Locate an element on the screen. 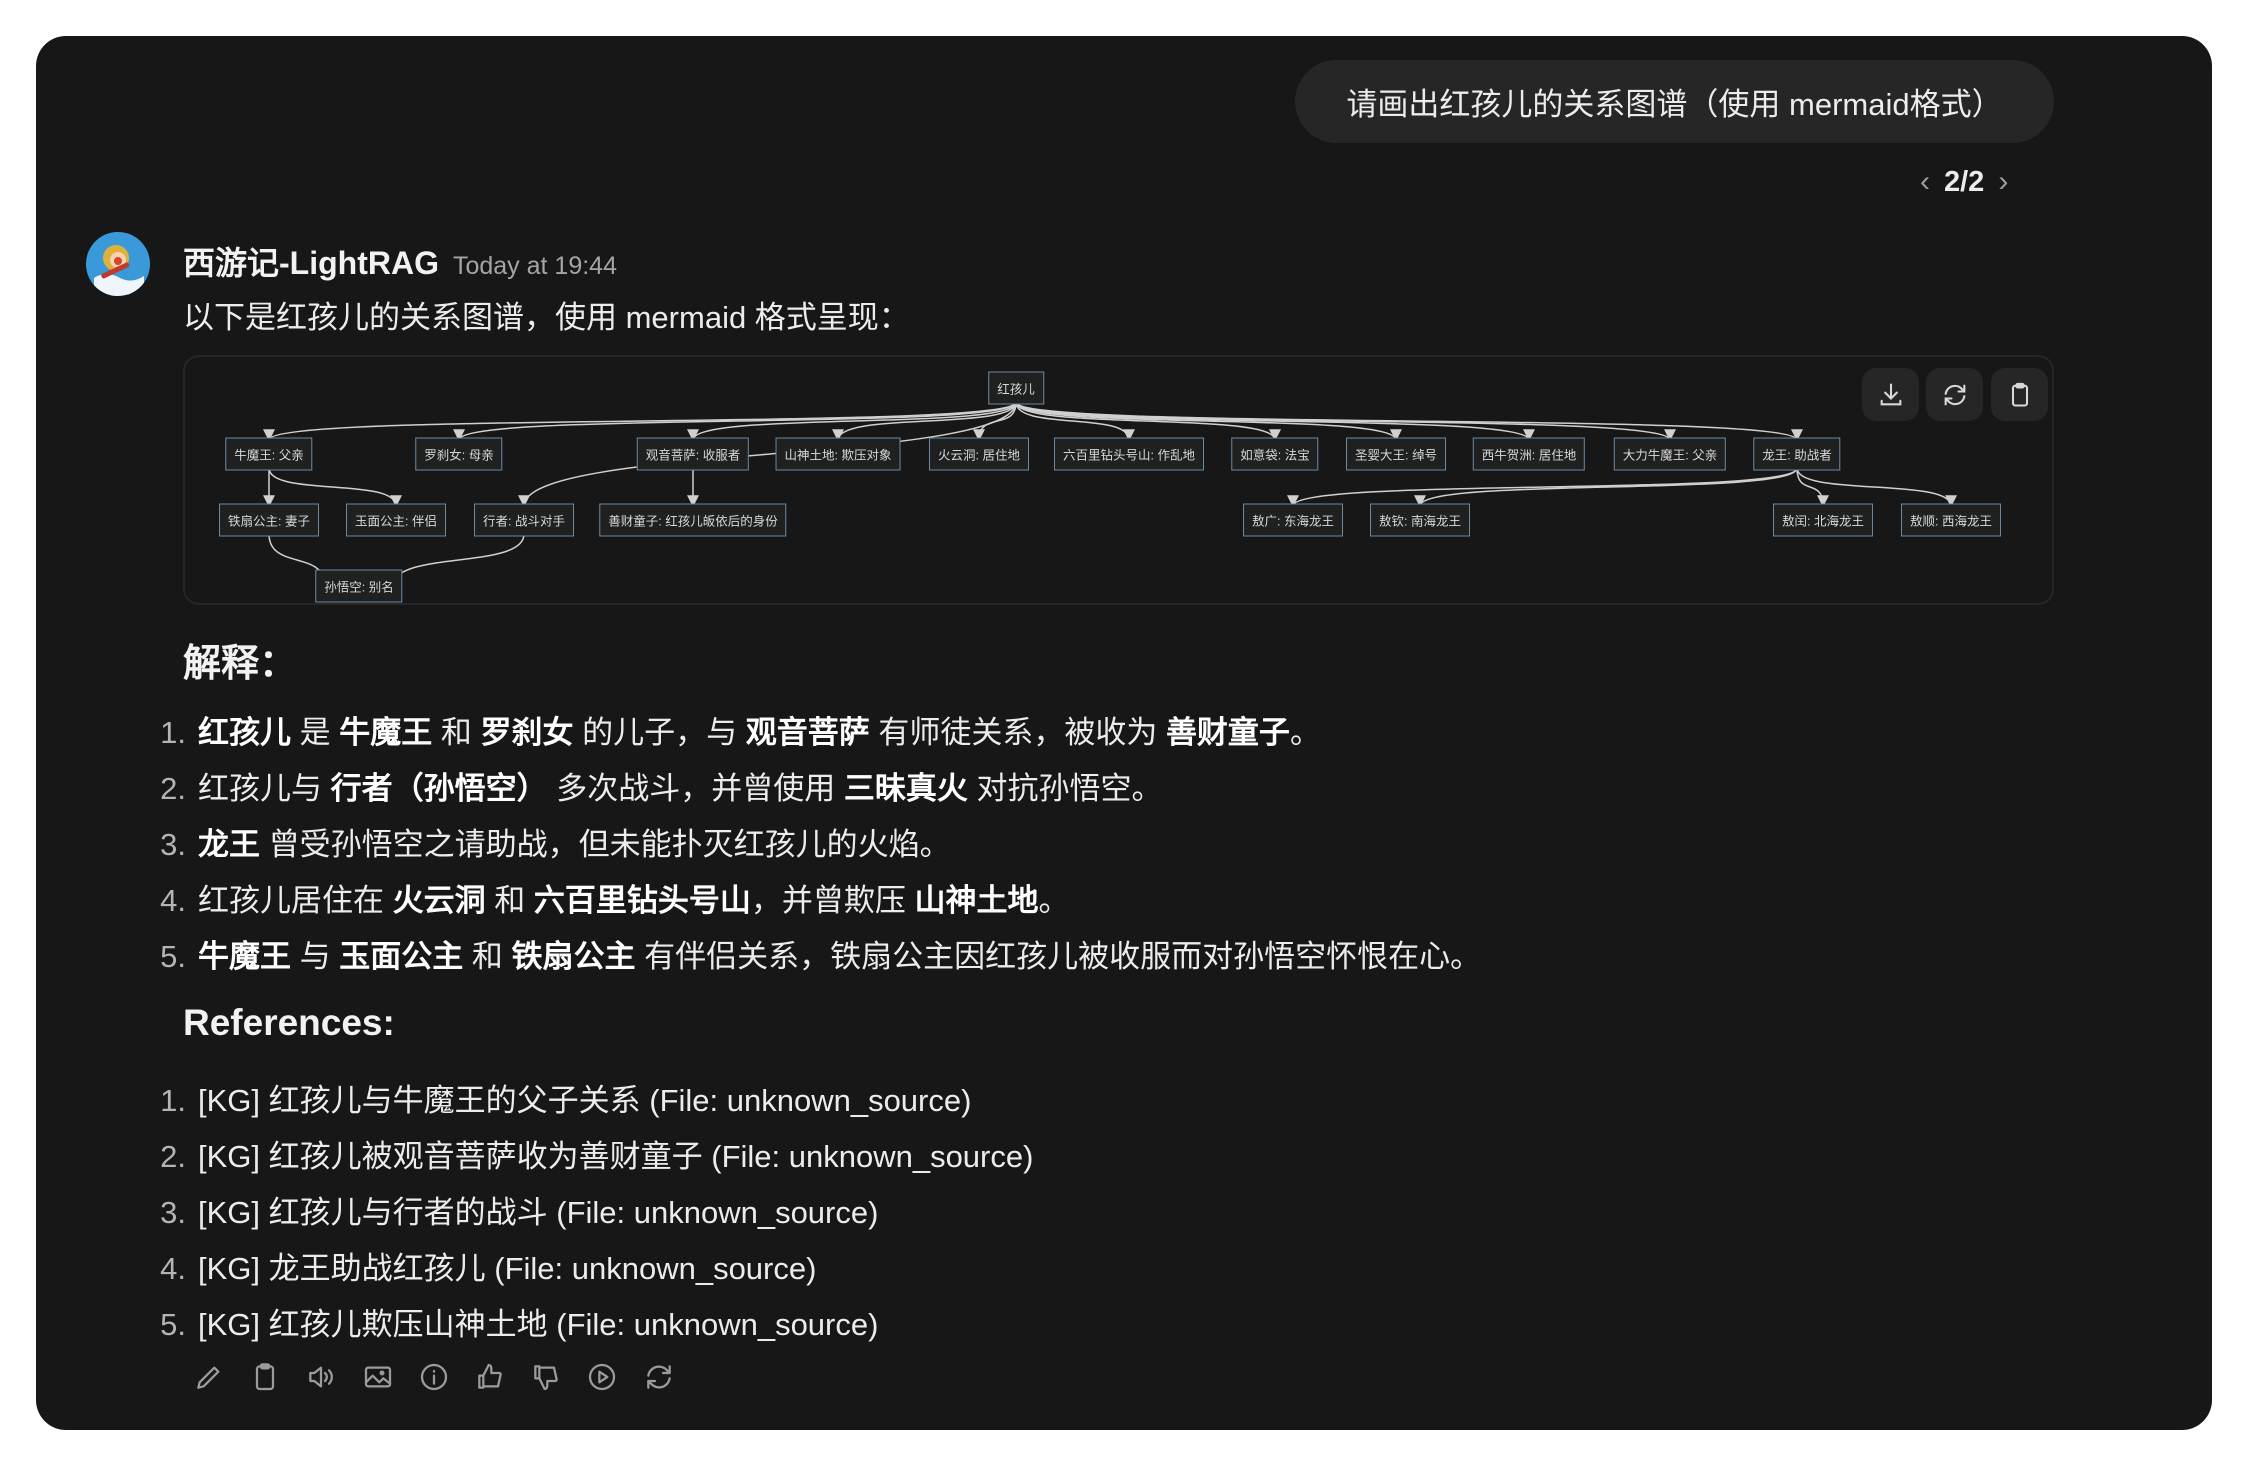  diagram-node-dl: 大力牛魔王: 父亲 is located at coordinates (1670, 454).